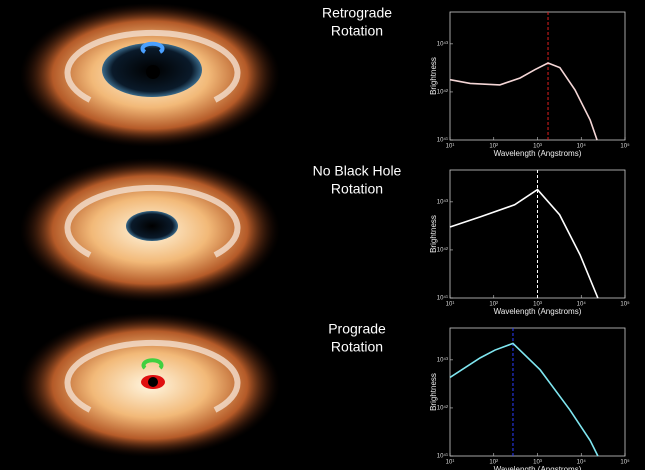 This screenshot has height=470, width=645. What do you see at coordinates (150, 75) in the screenshot?
I see `disk-retrograde` at bounding box center [150, 75].